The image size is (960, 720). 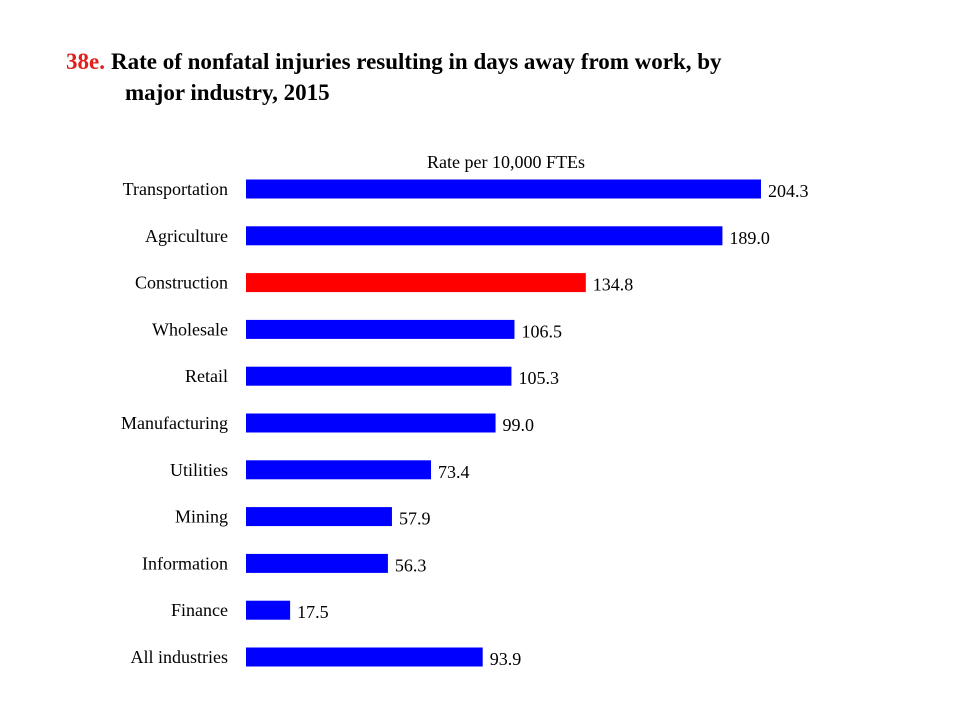 What do you see at coordinates (518, 425) in the screenshot?
I see `value-label-manufacturing: 99.0` at bounding box center [518, 425].